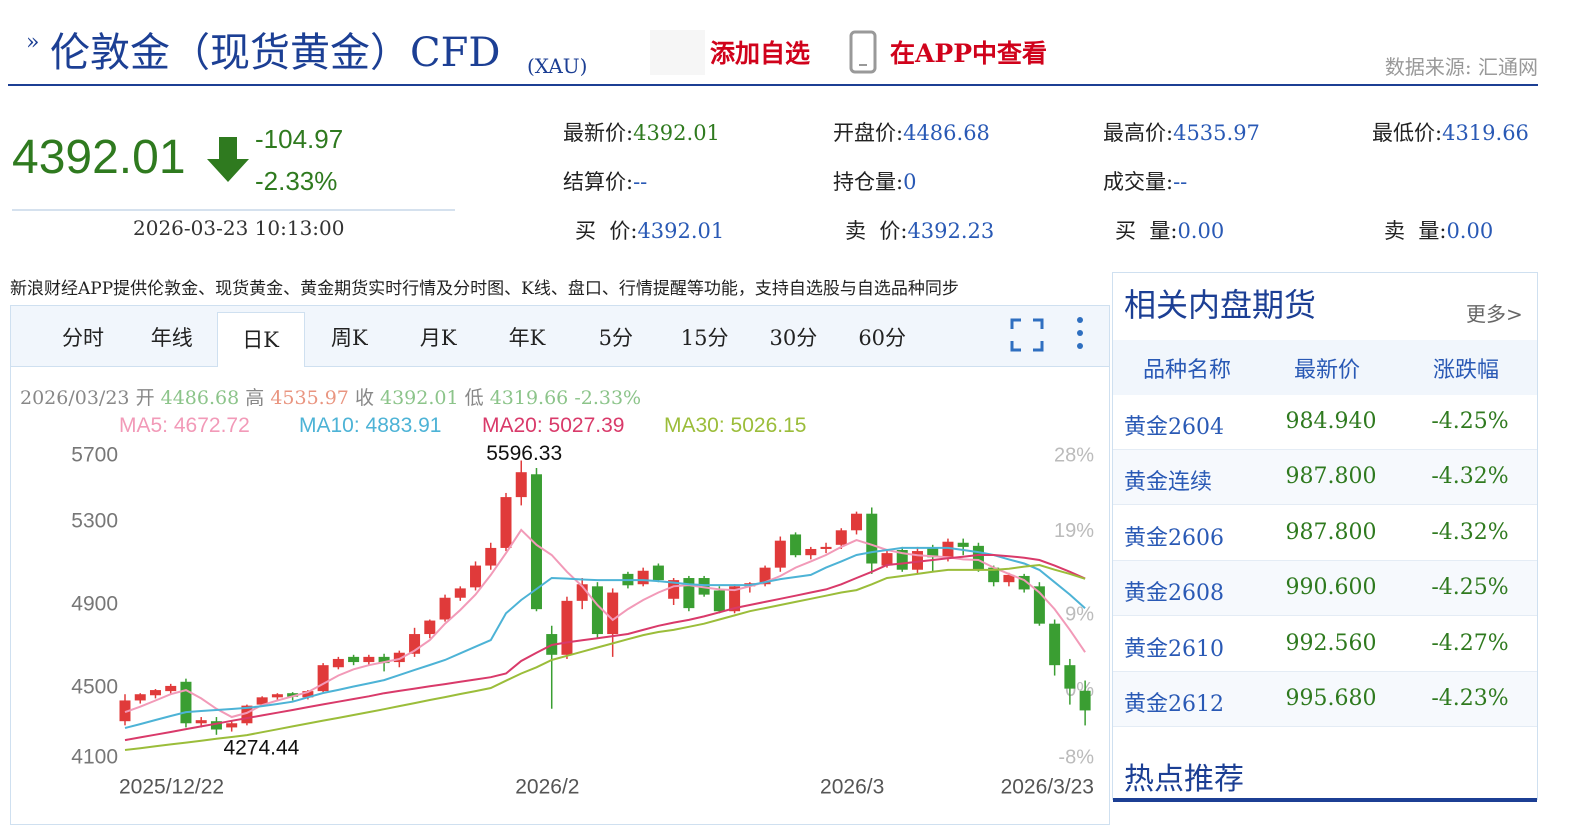 The width and height of the screenshot is (1588, 825). Describe the element at coordinates (239, 228) in the screenshot. I see `quote-time: 2026-03-23 10:13:00` at that location.